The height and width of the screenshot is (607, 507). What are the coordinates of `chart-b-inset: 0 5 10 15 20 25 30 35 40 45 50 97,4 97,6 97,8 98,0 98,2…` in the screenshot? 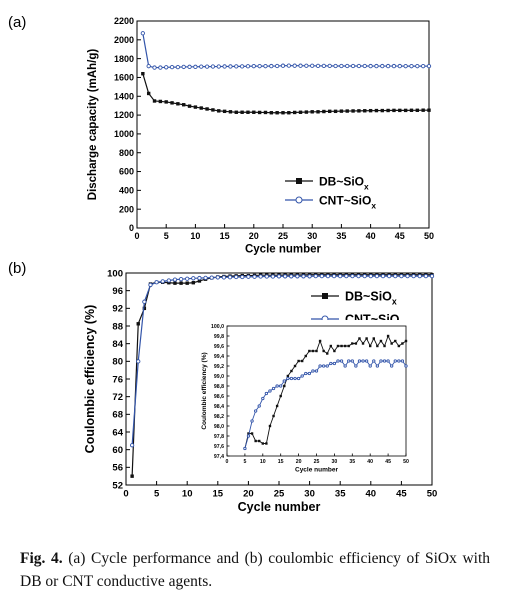 It's located at (306, 399).